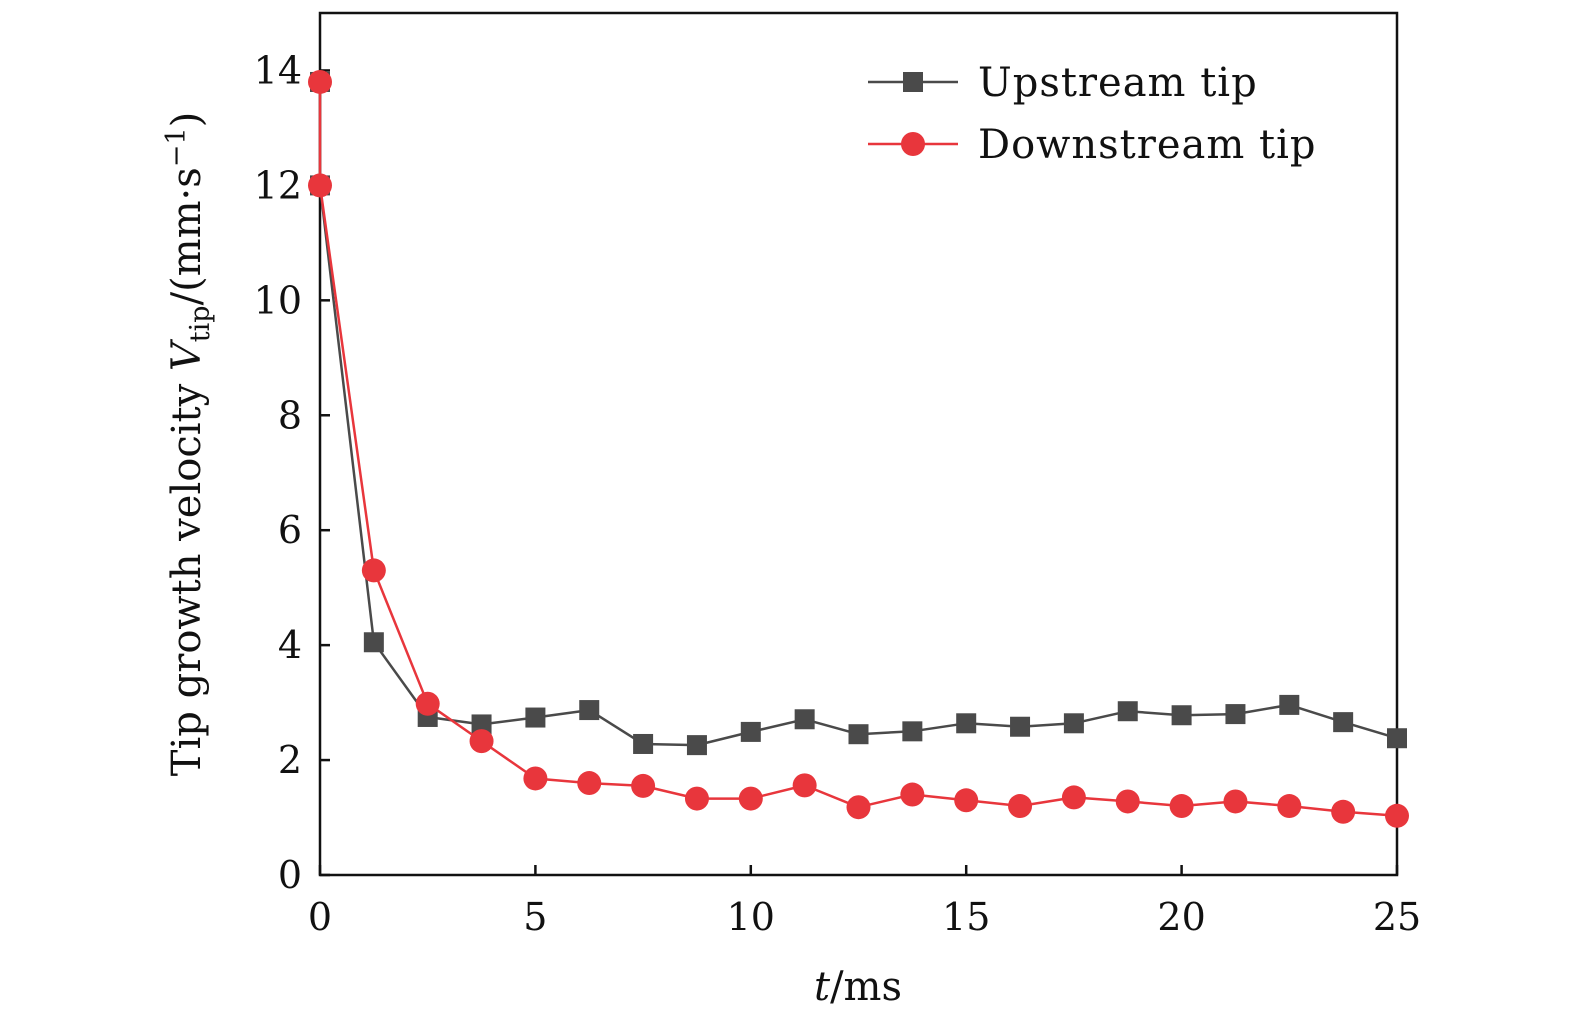 The height and width of the screenshot is (1031, 1575). What do you see at coordinates (866, 987) in the screenshot?
I see `x-axis-unit: /ms` at bounding box center [866, 987].